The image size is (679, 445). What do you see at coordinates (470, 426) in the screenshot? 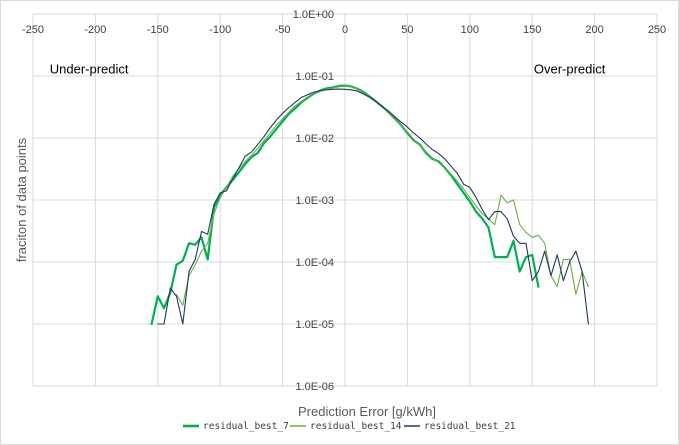
I see `legend-label: residual_best_21` at bounding box center [470, 426].